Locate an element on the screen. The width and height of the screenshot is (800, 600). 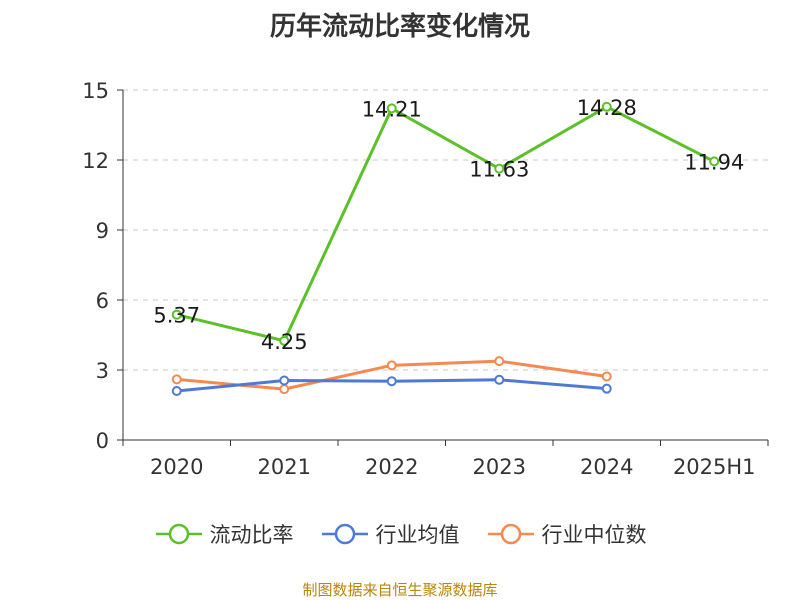
x-tick-label: 2021 is located at coordinates (284, 467).